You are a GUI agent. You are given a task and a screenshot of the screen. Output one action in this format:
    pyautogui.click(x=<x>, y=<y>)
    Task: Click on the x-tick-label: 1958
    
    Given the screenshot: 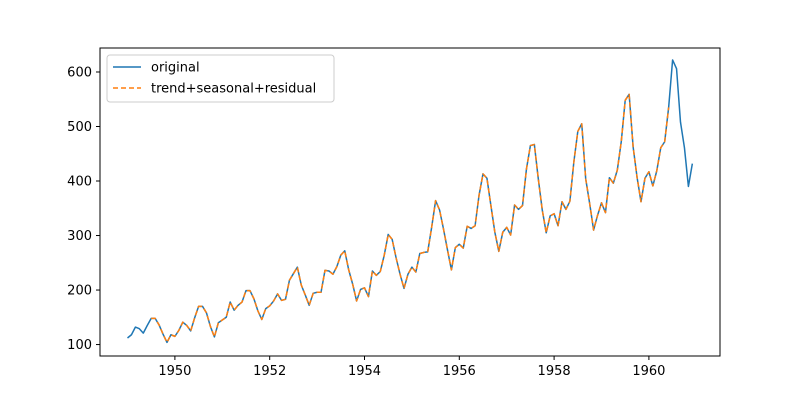 What is the action you would take?
    pyautogui.click(x=554, y=371)
    